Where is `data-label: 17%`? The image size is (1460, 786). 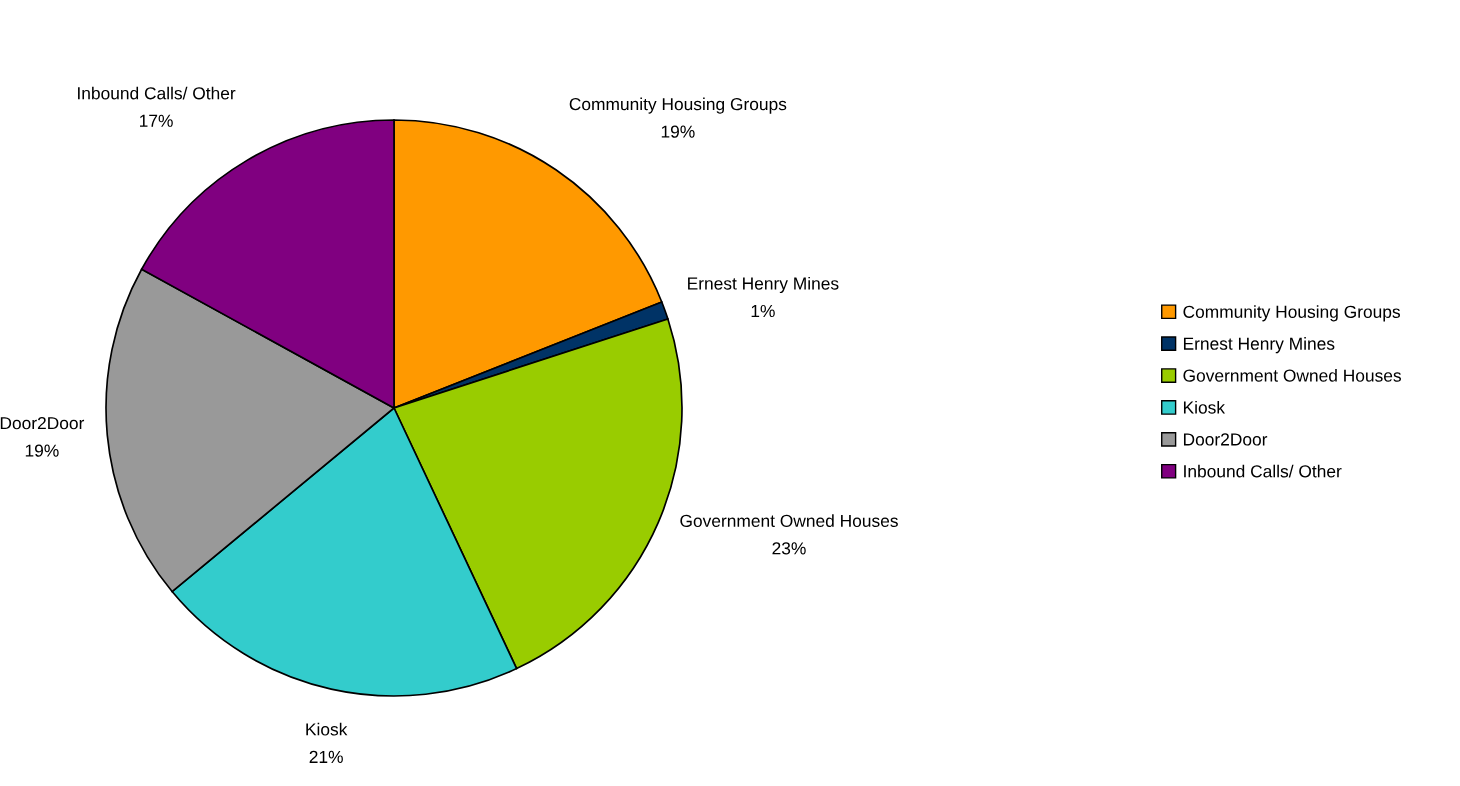 data-label: 17% is located at coordinates (156, 120).